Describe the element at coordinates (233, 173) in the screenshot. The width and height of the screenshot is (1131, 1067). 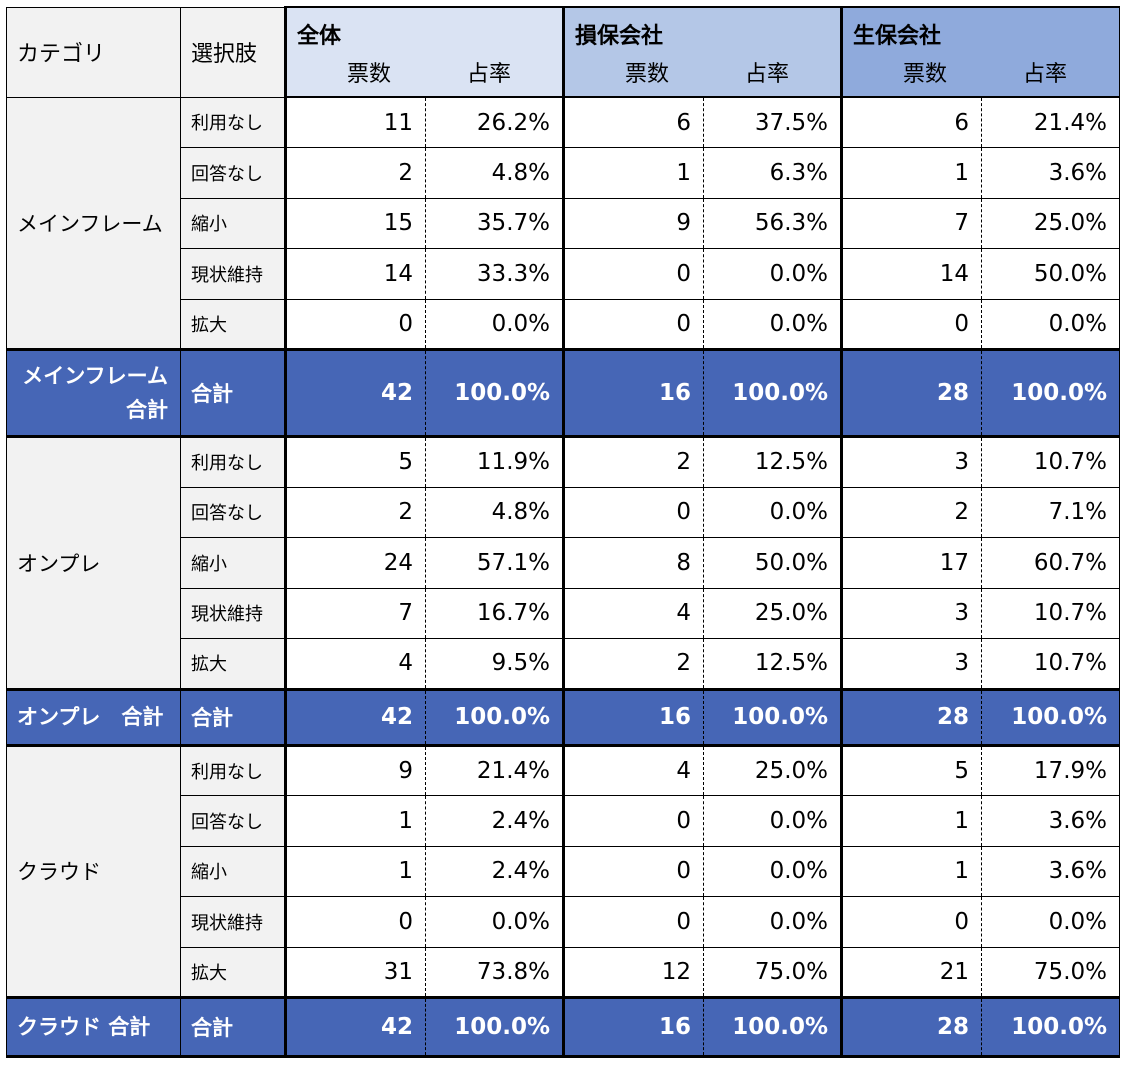
I see `option-cell: 回答なし` at that location.